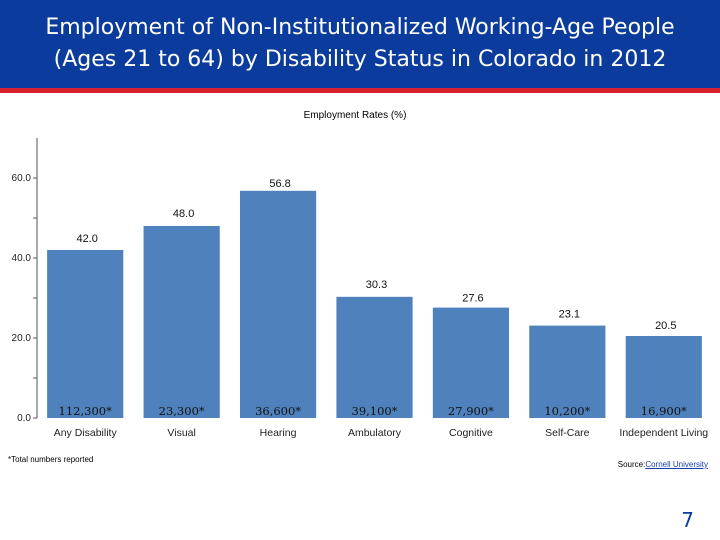 This screenshot has height=540, width=720. Describe the element at coordinates (376, 285) in the screenshot. I see `bar-value-label: 30.3` at that location.